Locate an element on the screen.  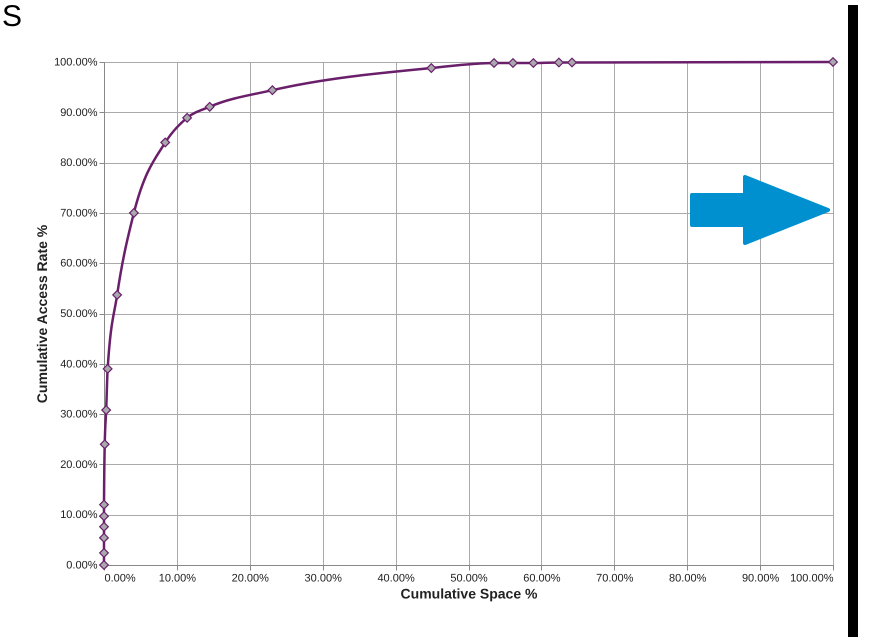
y-tick-label: 10.00% is located at coordinates (79, 515).